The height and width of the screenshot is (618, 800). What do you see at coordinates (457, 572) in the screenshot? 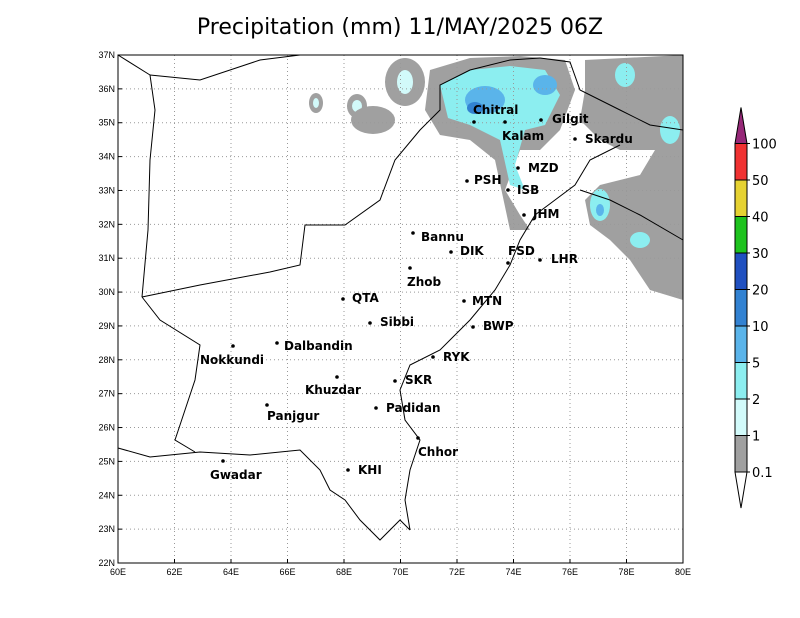
I see `lon-tick-label: 72E` at bounding box center [457, 572].